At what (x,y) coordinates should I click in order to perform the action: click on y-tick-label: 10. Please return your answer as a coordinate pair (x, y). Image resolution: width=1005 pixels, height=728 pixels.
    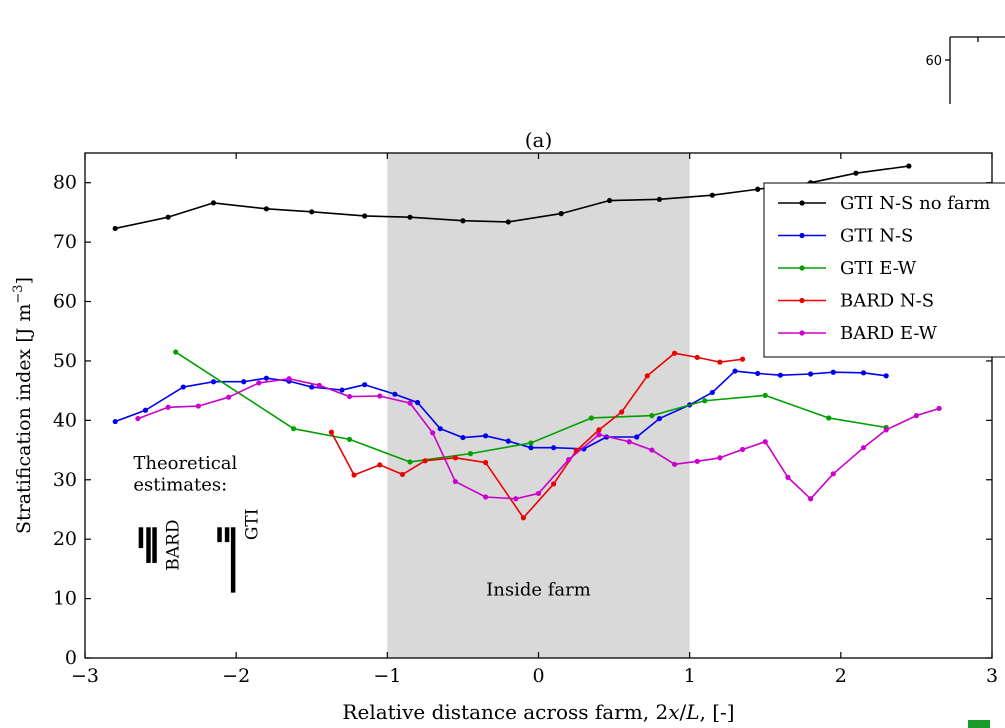
    Looking at the image, I should click on (65, 599).